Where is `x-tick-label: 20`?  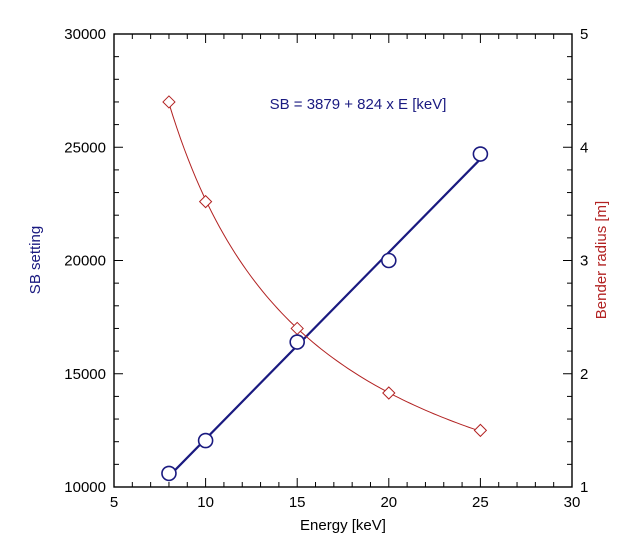
x-tick-label: 20 is located at coordinates (388, 502).